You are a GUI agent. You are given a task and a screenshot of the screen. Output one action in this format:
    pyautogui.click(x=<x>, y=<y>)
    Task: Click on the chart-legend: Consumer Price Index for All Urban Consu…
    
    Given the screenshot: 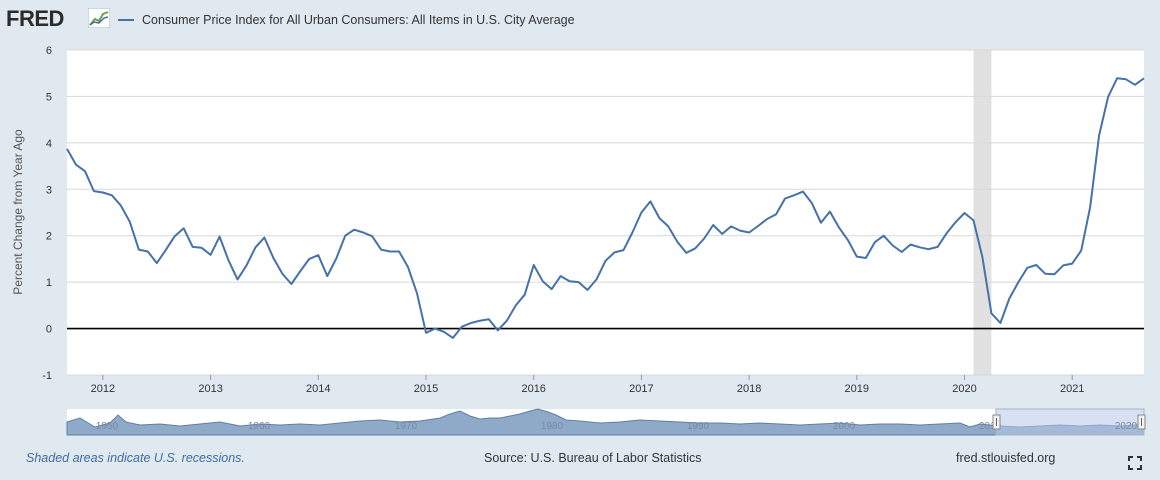 What is the action you would take?
    pyautogui.click(x=346, y=20)
    